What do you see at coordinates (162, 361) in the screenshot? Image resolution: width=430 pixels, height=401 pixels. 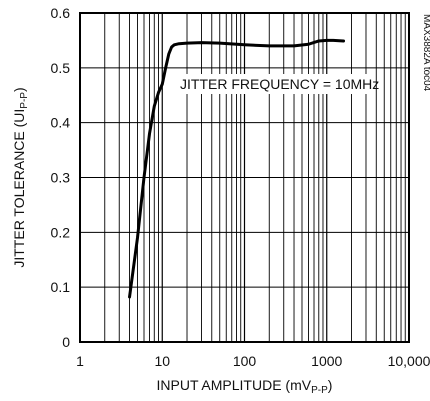 I see `x-tick-label: 10` at bounding box center [162, 361].